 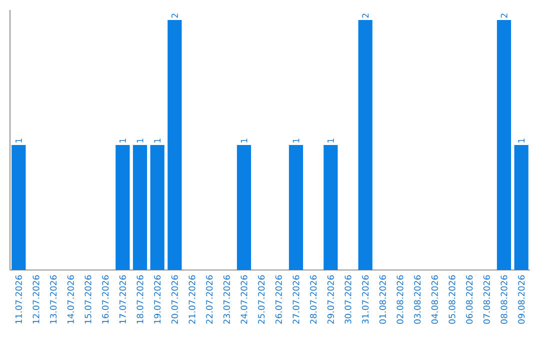 What do you see at coordinates (122, 299) in the screenshot?
I see `x-tick-label: 17.07.2026` at bounding box center [122, 299].